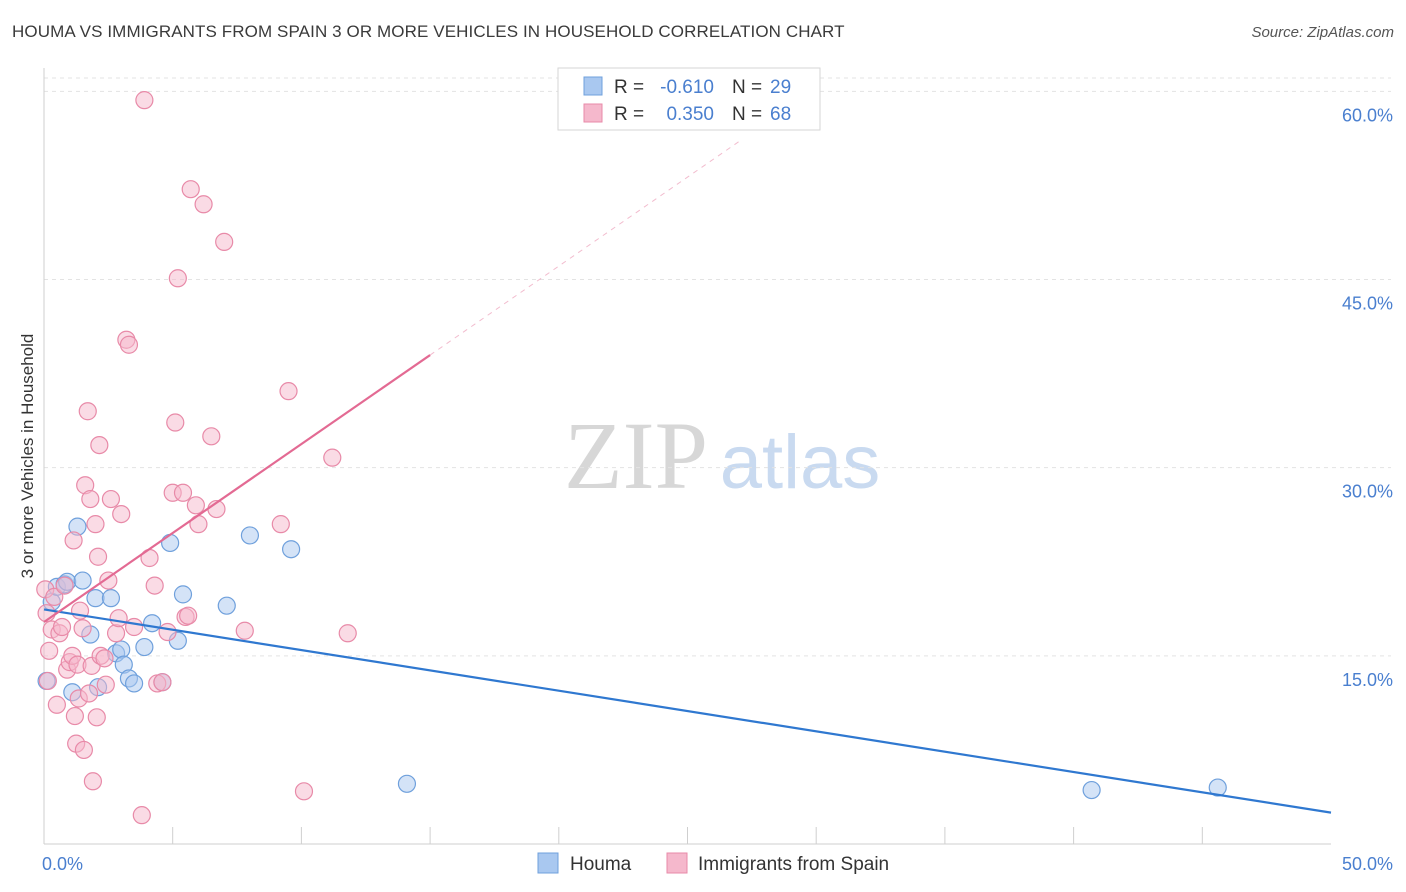  I want to click on watermark-atlas: atlas, so click(800, 462).